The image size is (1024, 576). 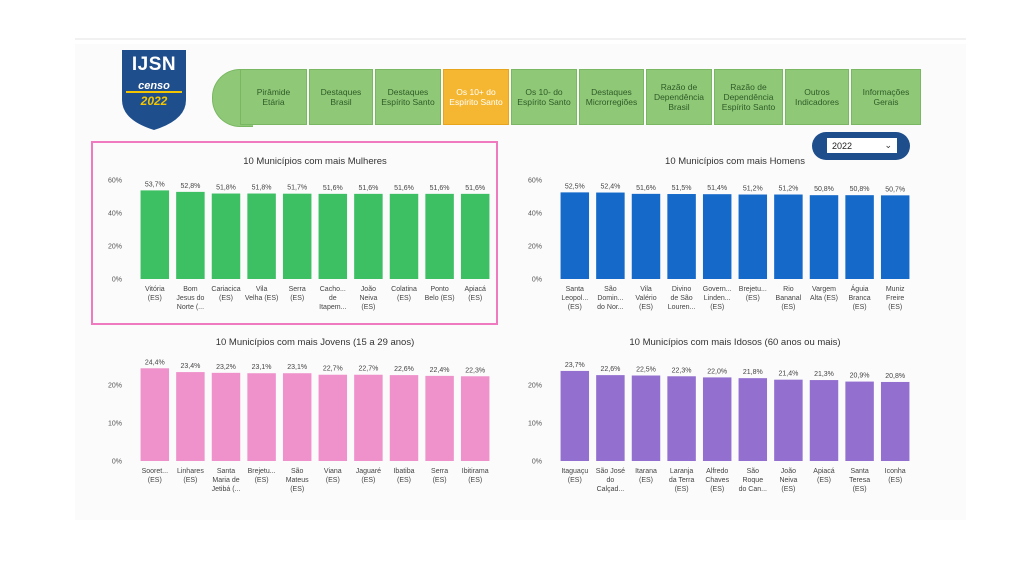 I want to click on data-label: 51,7%, so click(x=297, y=188).